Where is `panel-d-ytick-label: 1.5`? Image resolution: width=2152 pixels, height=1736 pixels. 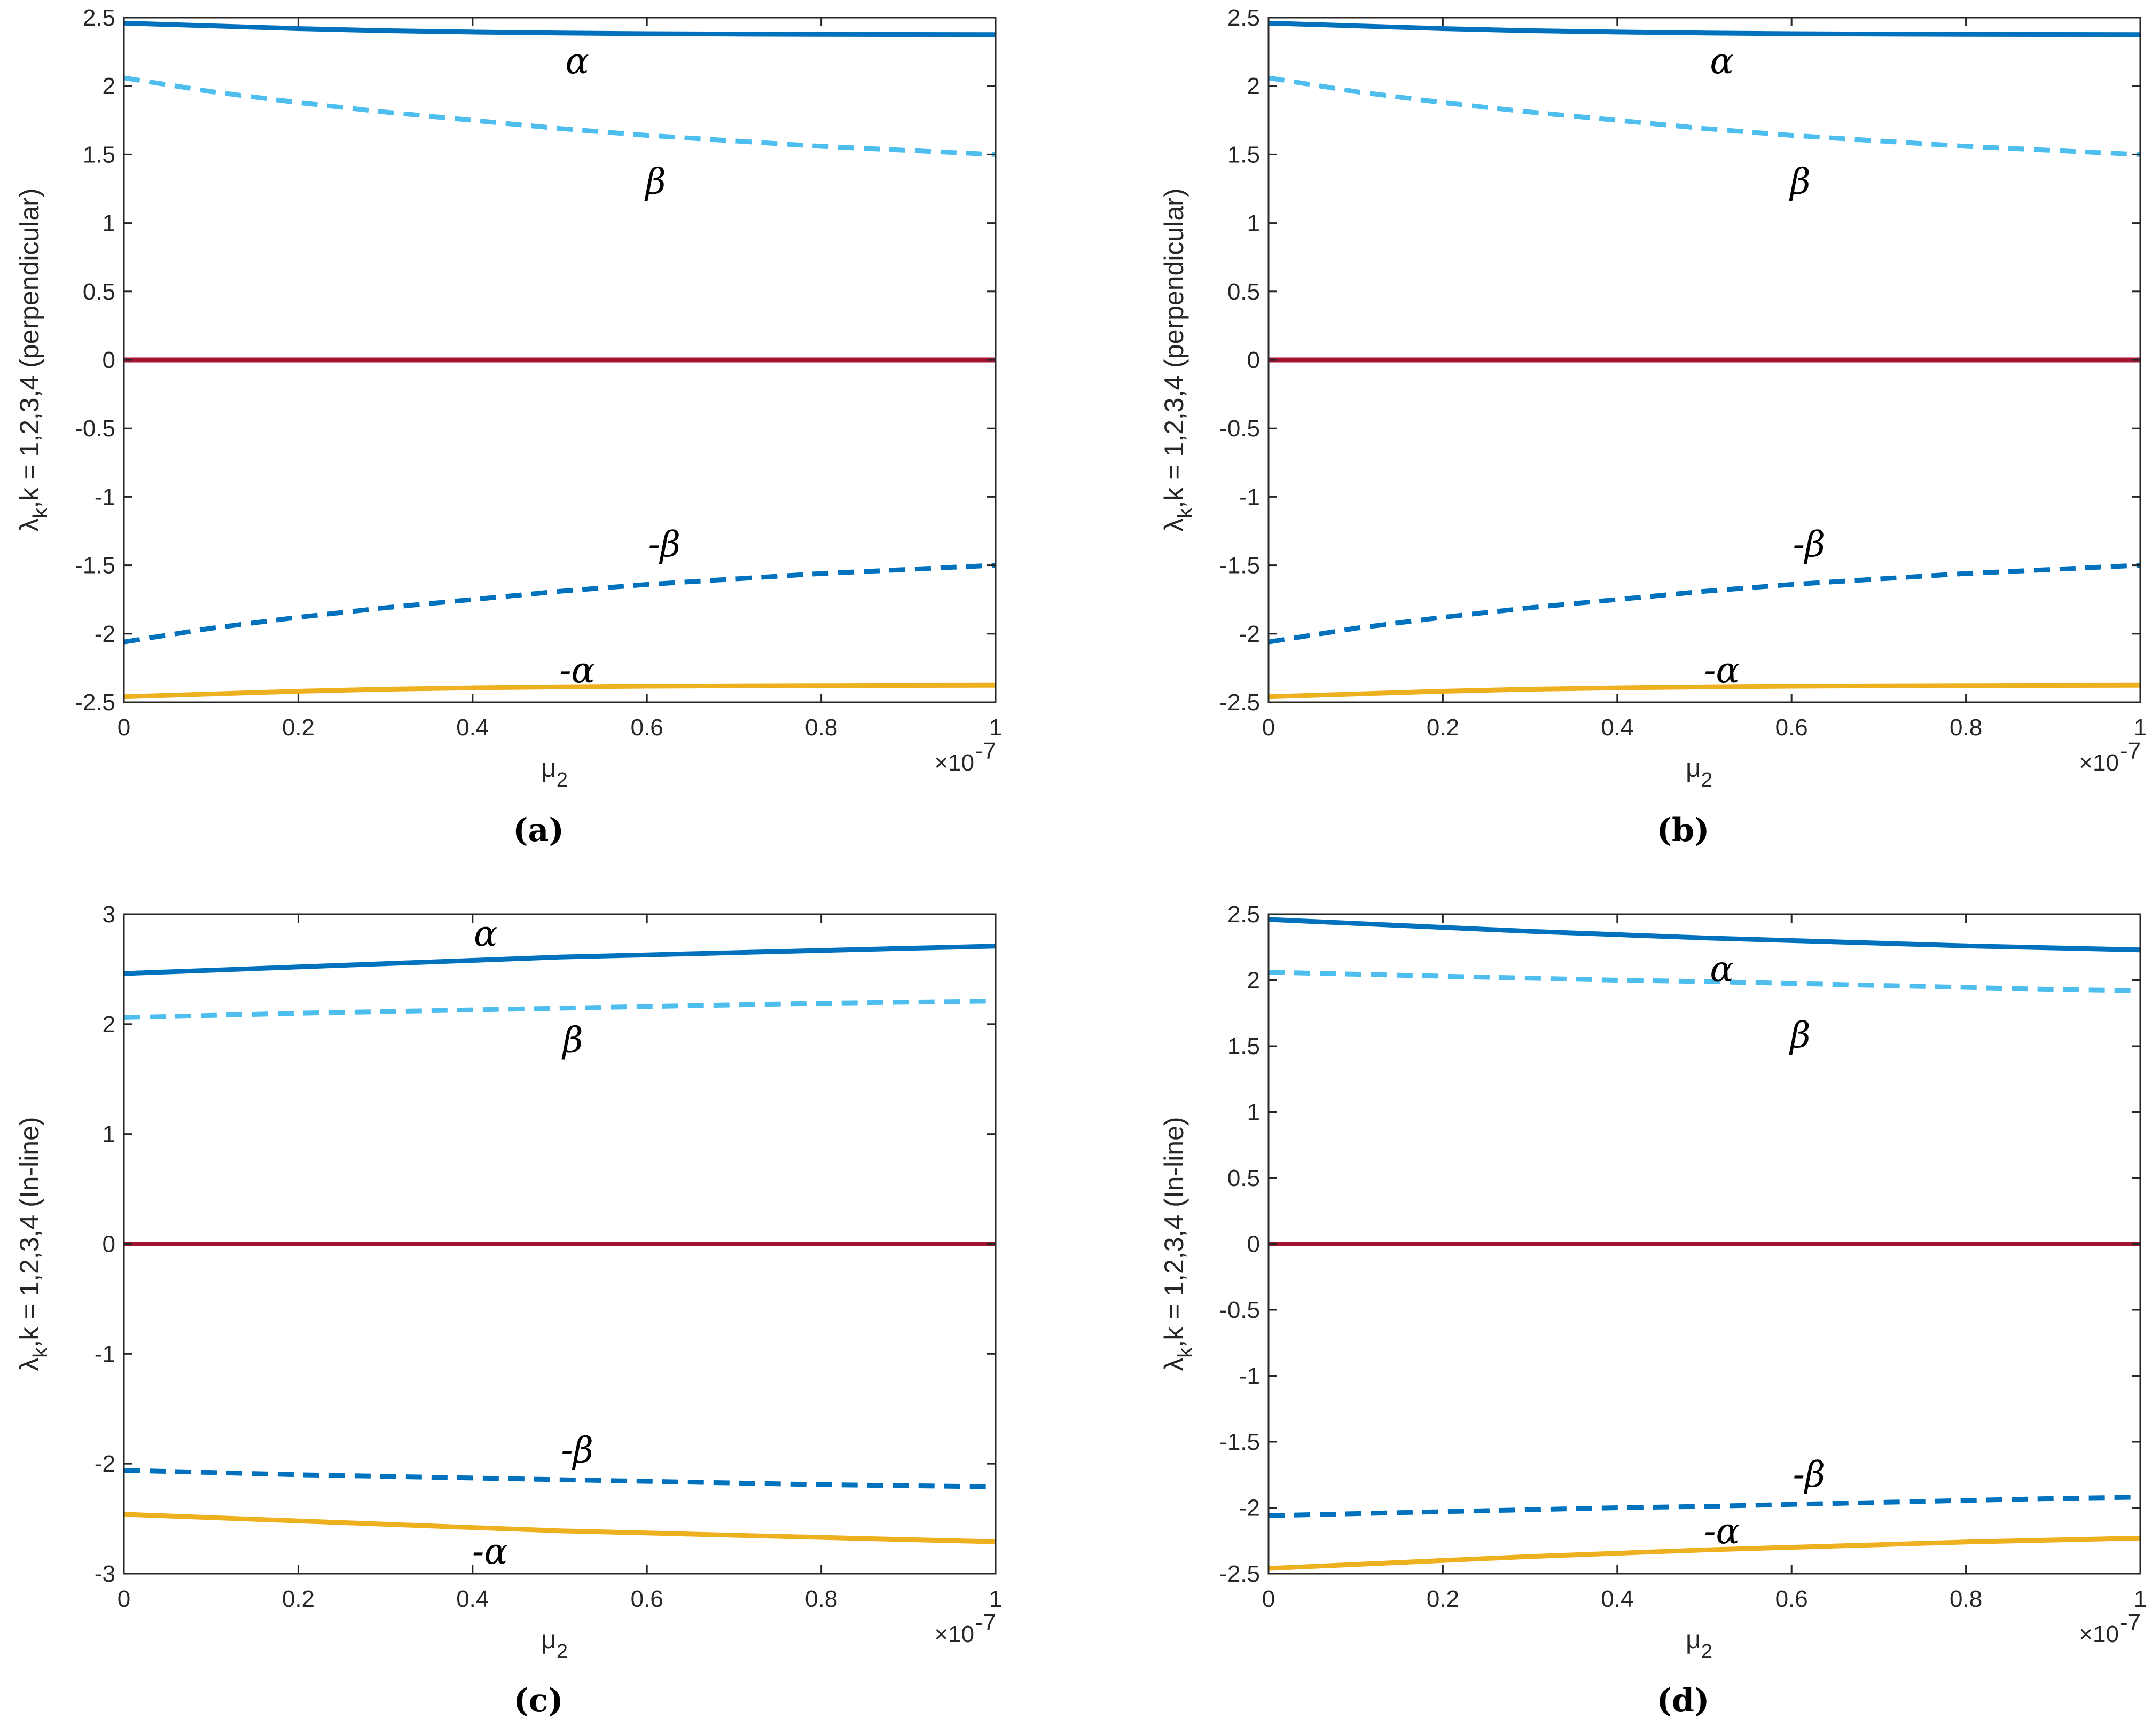 panel-d-ytick-label: 1.5 is located at coordinates (1243, 1046).